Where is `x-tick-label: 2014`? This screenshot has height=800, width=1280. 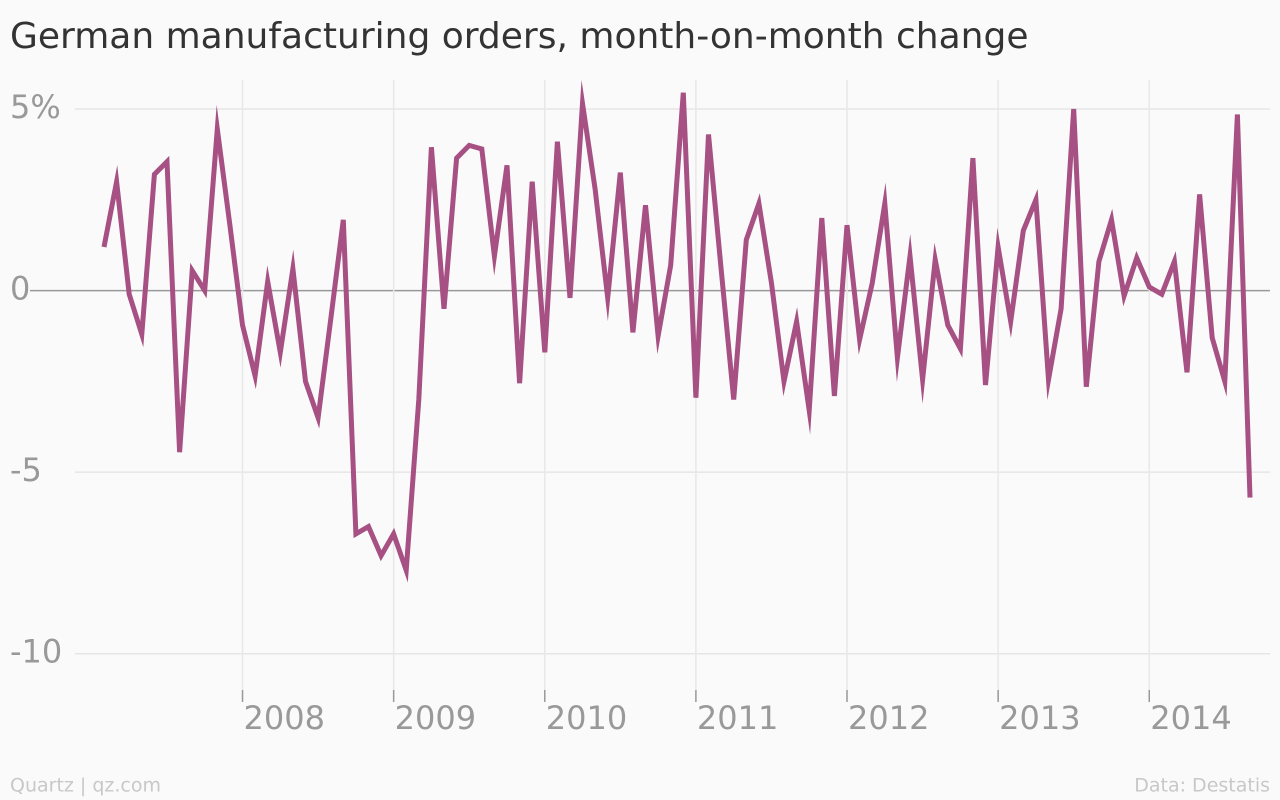 x-tick-label: 2014 is located at coordinates (1190, 718).